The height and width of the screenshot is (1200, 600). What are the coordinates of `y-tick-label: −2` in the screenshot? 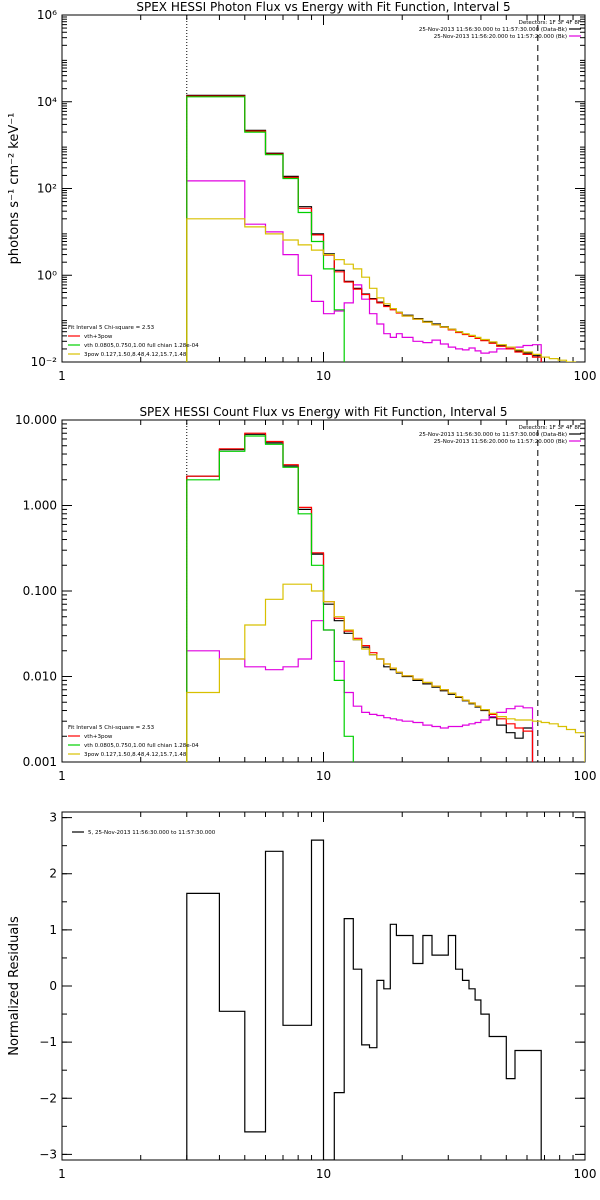 It's located at (48, 1098).